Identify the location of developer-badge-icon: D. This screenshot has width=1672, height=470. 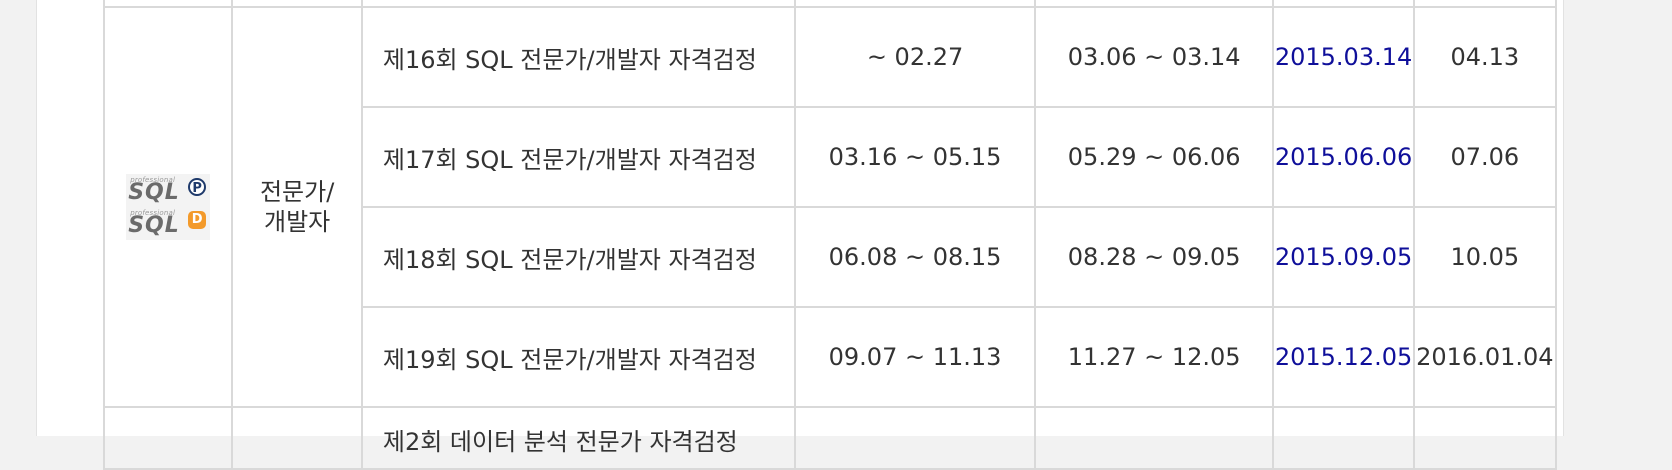
(197, 220).